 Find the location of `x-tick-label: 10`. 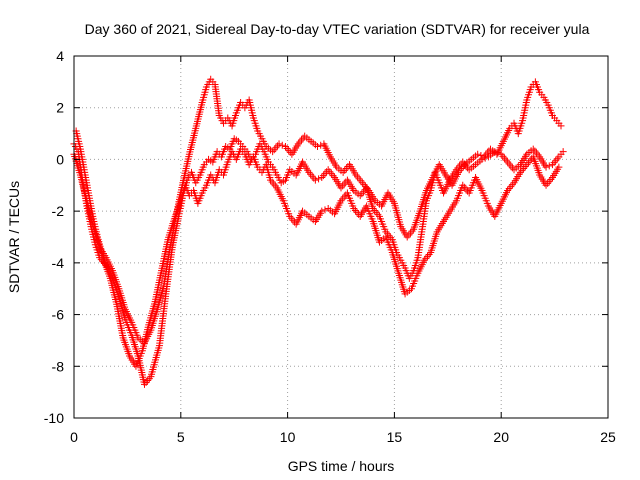

x-tick-label: 10 is located at coordinates (288, 437).